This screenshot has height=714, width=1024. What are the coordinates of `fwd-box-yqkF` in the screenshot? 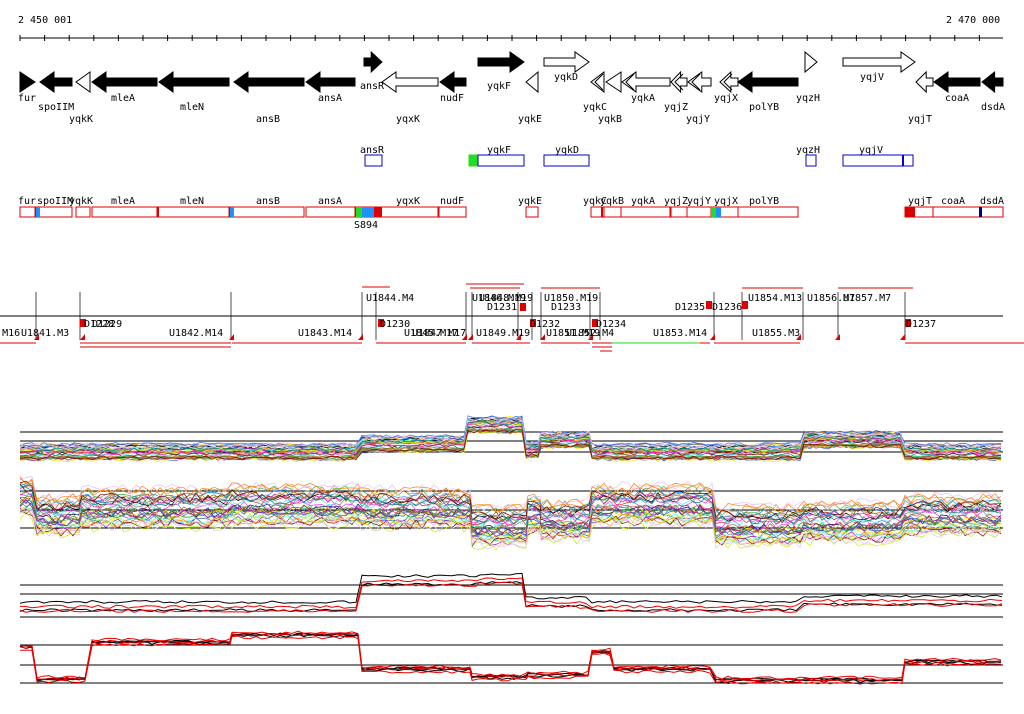 It's located at (501, 160).